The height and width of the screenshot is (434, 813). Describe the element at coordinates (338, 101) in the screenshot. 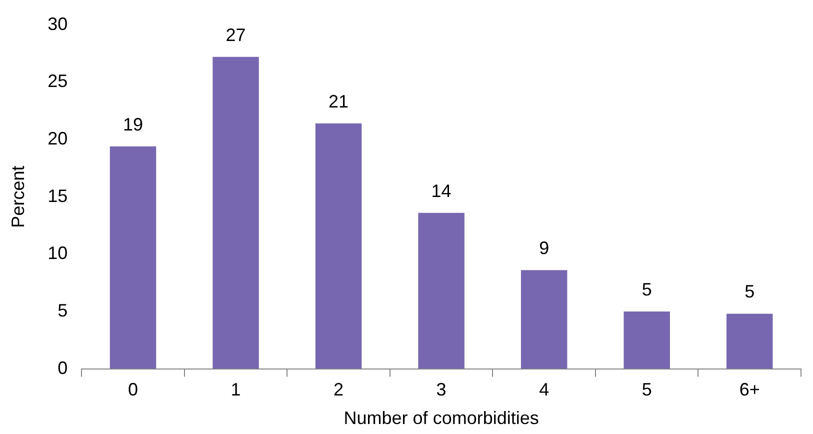

I see `data-label: 21` at that location.